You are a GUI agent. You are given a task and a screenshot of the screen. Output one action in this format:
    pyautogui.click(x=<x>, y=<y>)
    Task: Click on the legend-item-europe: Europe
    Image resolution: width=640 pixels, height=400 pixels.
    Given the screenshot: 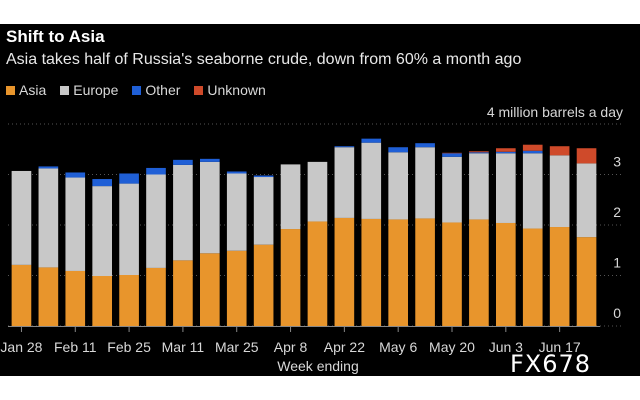 What is the action you would take?
    pyautogui.click(x=89, y=90)
    